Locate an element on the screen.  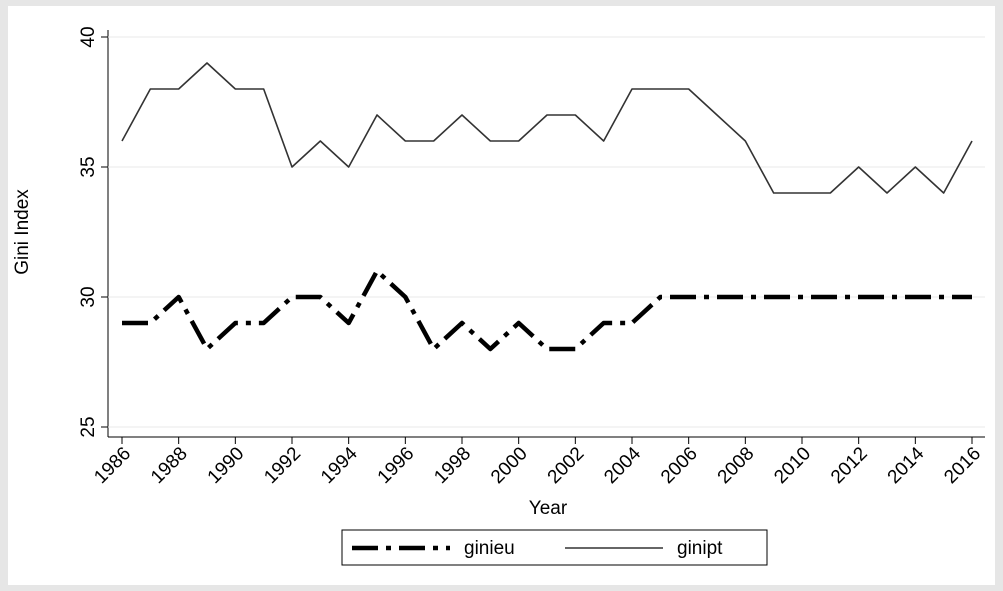
x-axis-title: Year is located at coordinates (548, 508).